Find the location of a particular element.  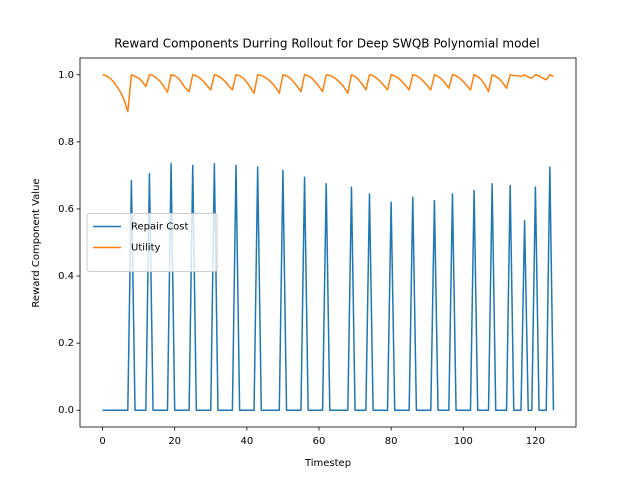

y-tick-label: 0.6 is located at coordinates (66, 209).